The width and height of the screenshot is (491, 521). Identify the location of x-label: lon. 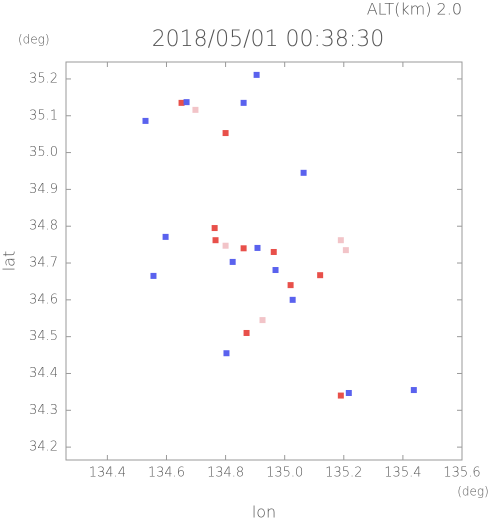
(264, 512).